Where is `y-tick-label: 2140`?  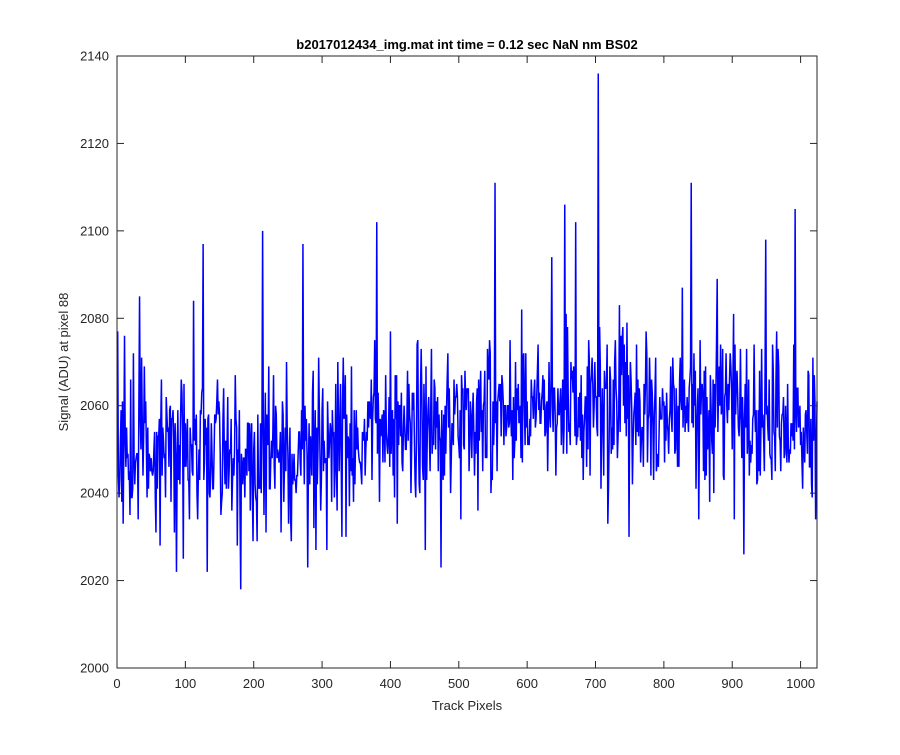
y-tick-label: 2140 is located at coordinates (94, 56).